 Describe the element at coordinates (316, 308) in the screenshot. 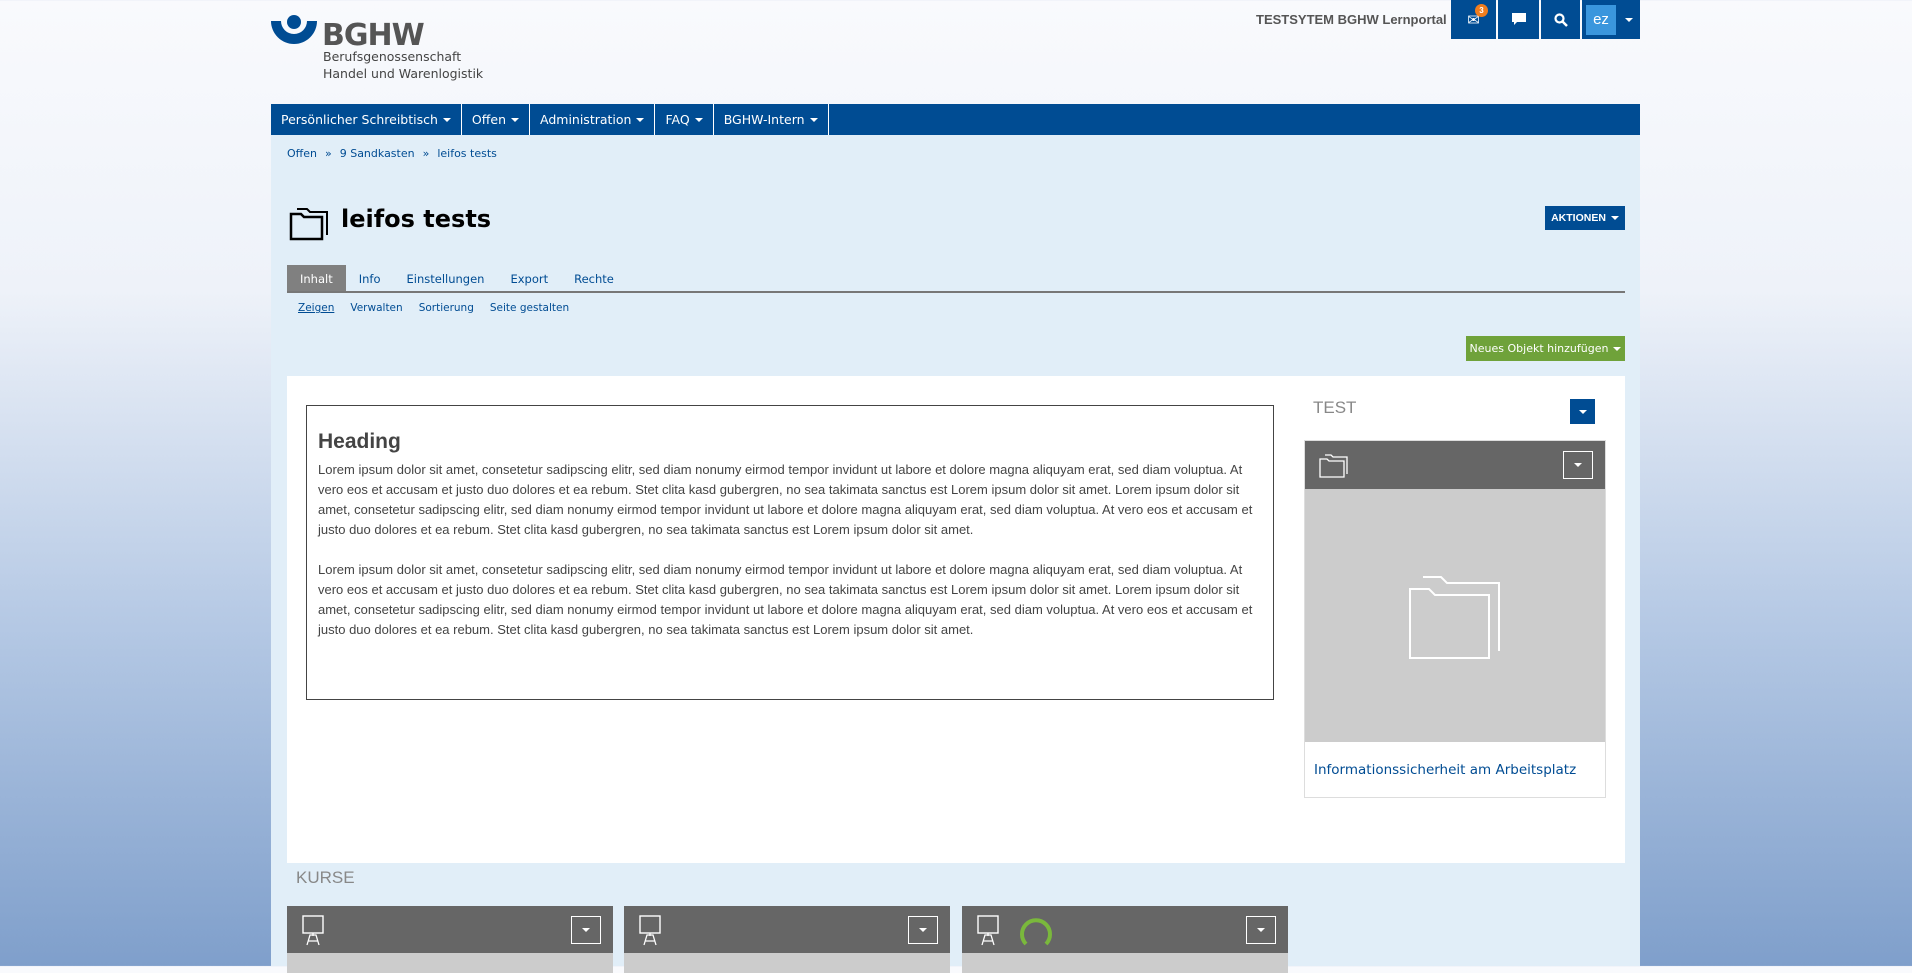

I see `subtab-zeigen: Zeigen` at that location.